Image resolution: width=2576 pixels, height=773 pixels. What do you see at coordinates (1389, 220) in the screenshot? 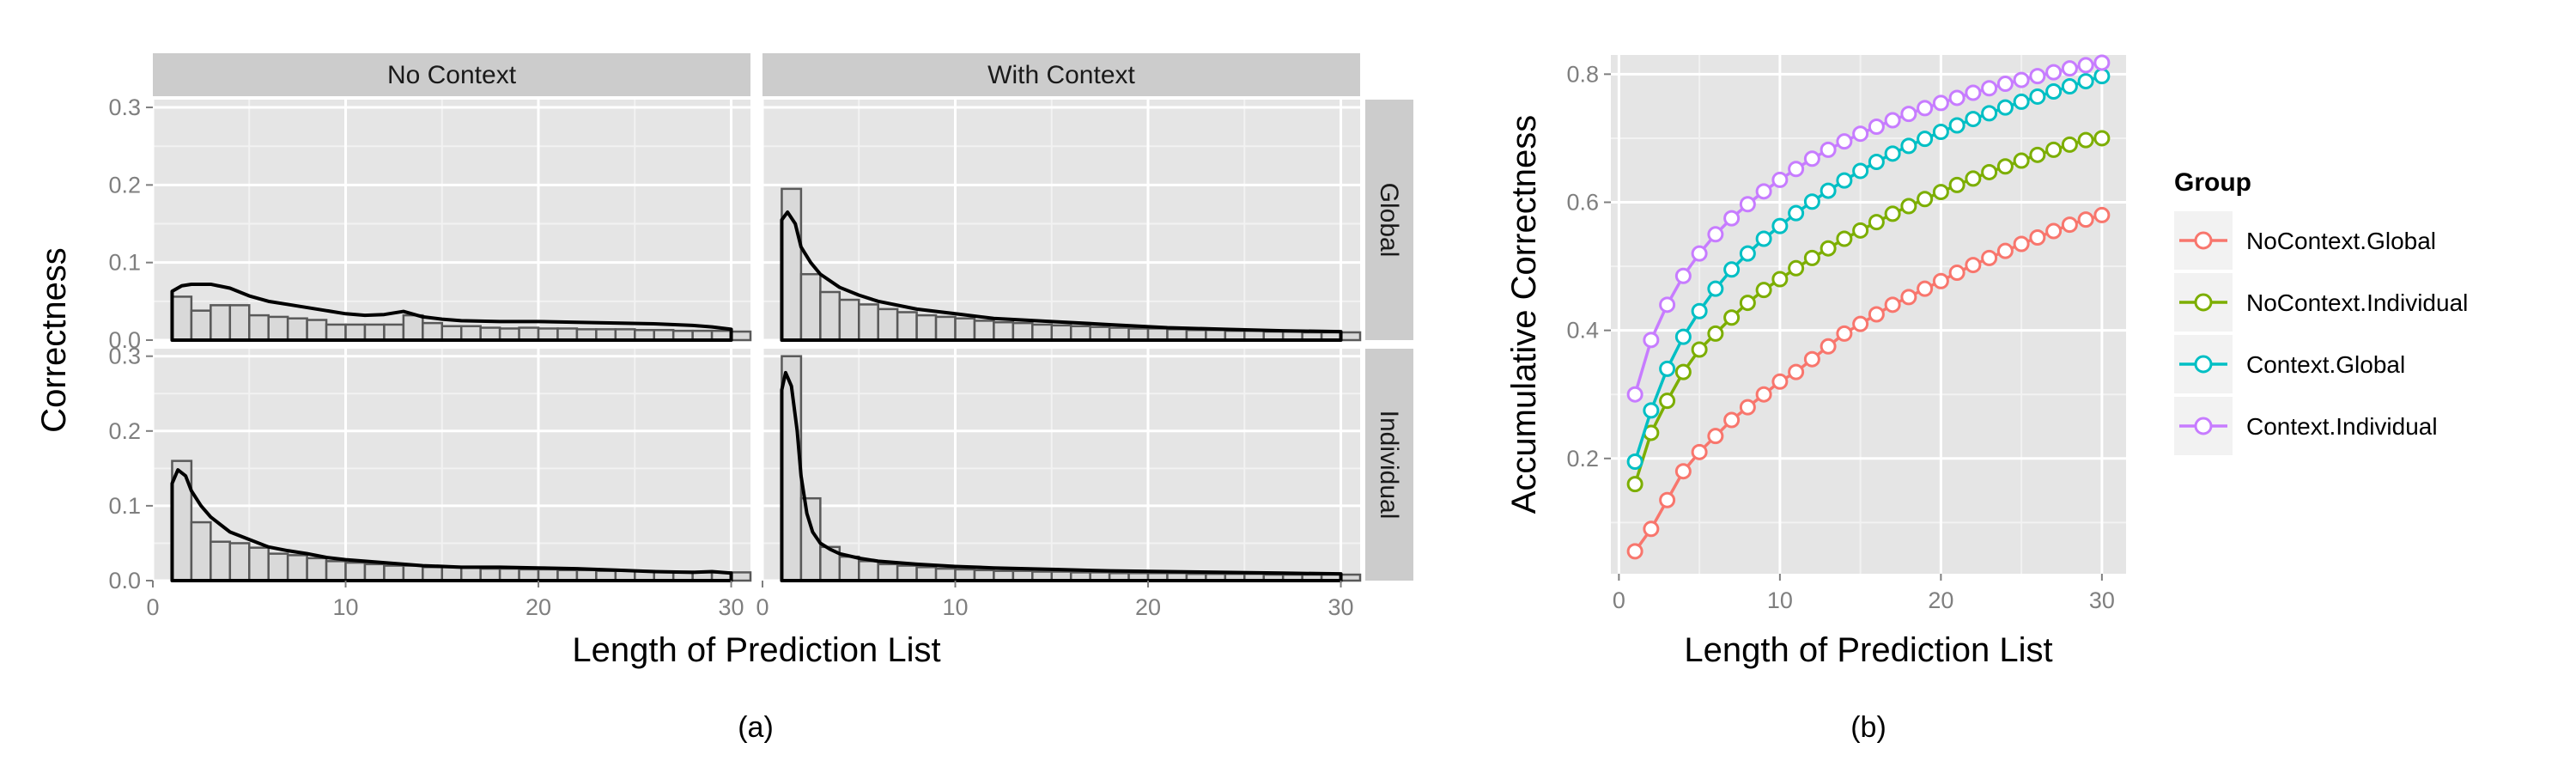
I see `facet-strip-label: Global` at bounding box center [1389, 220].